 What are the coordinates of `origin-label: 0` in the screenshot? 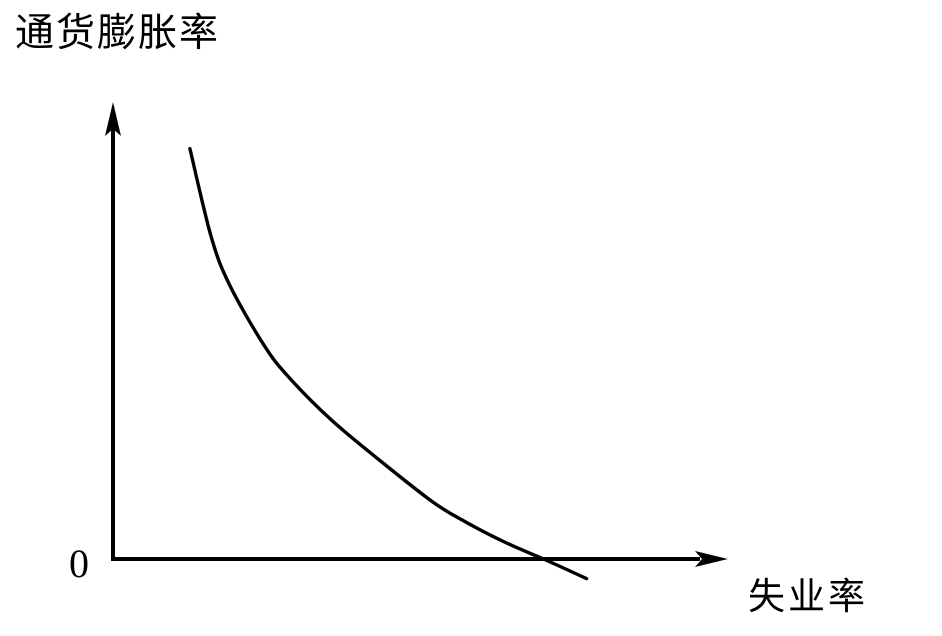 It's located at (79, 563).